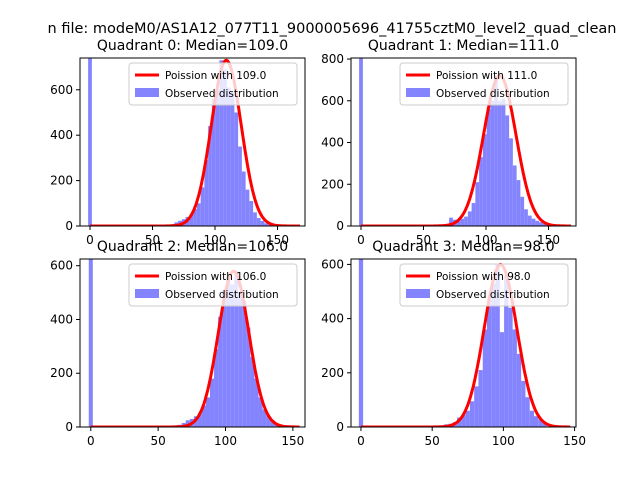 The image size is (640, 480). Describe the element at coordinates (215, 76) in the screenshot. I see `legend-label: Poission with 109.0` at that location.